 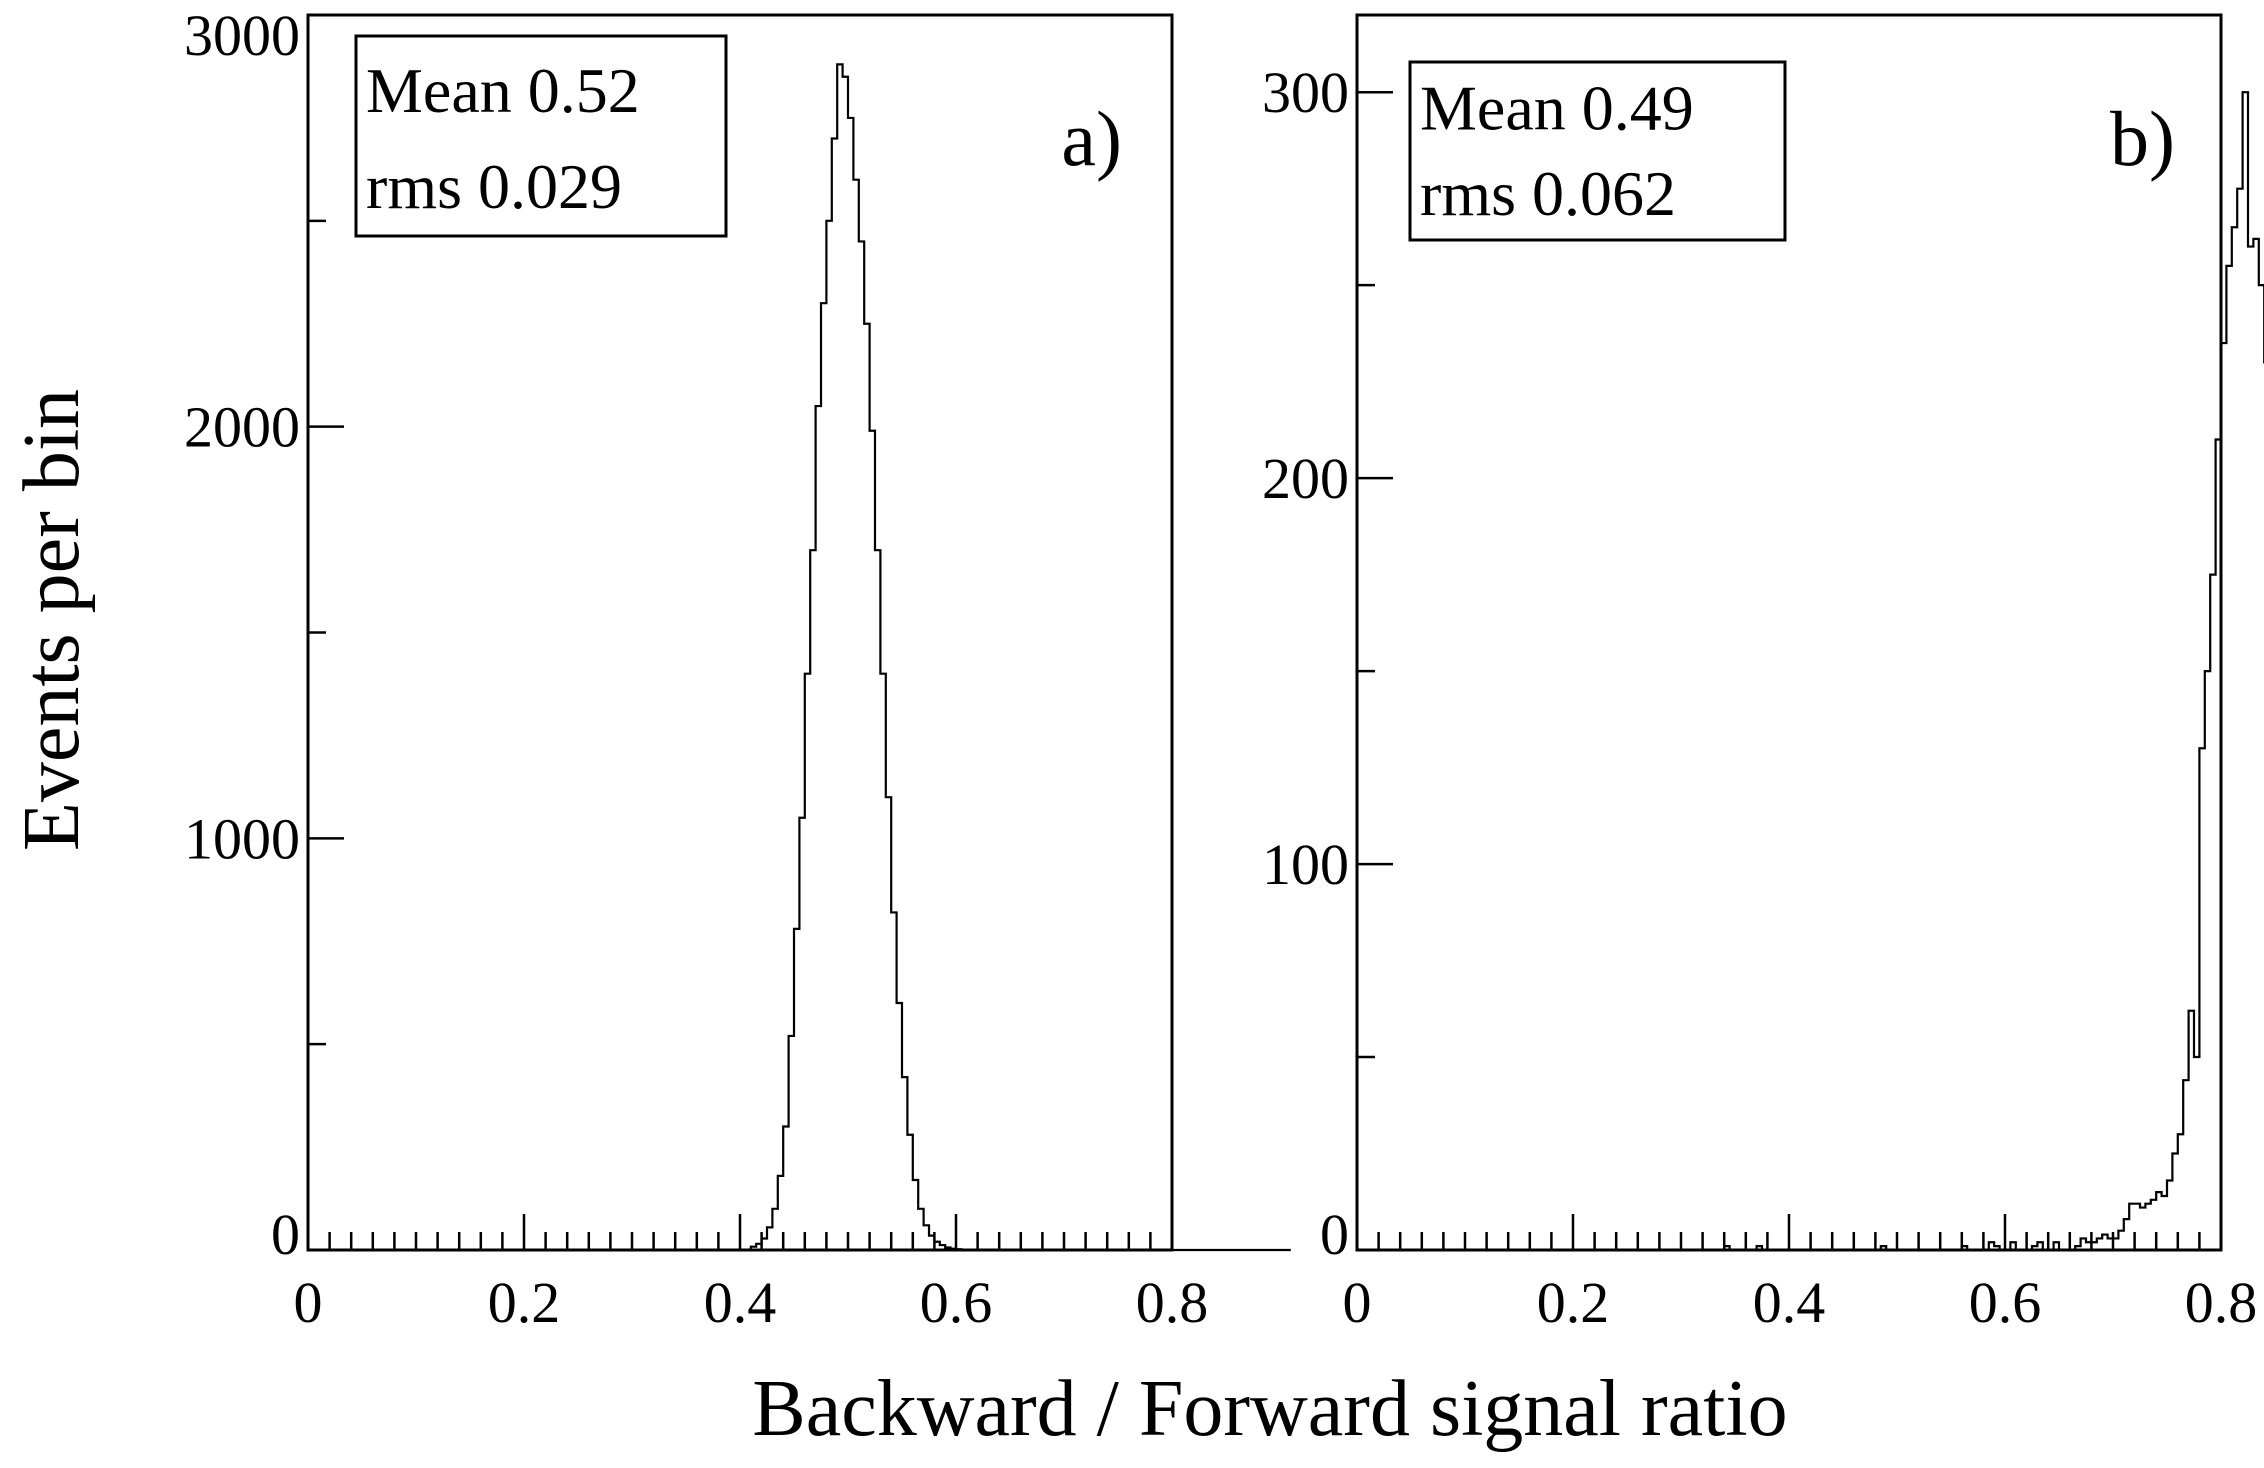 What do you see at coordinates (1269, 1409) in the screenshot?
I see `x-axis-label: Backward / Forward signal ratio` at bounding box center [1269, 1409].